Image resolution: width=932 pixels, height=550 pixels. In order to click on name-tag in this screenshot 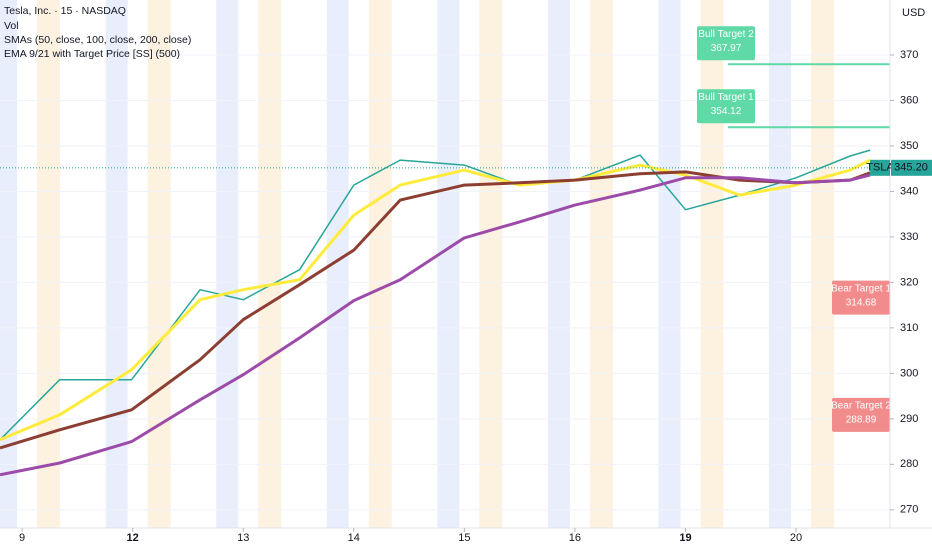, I will do `click(880, 167)`.